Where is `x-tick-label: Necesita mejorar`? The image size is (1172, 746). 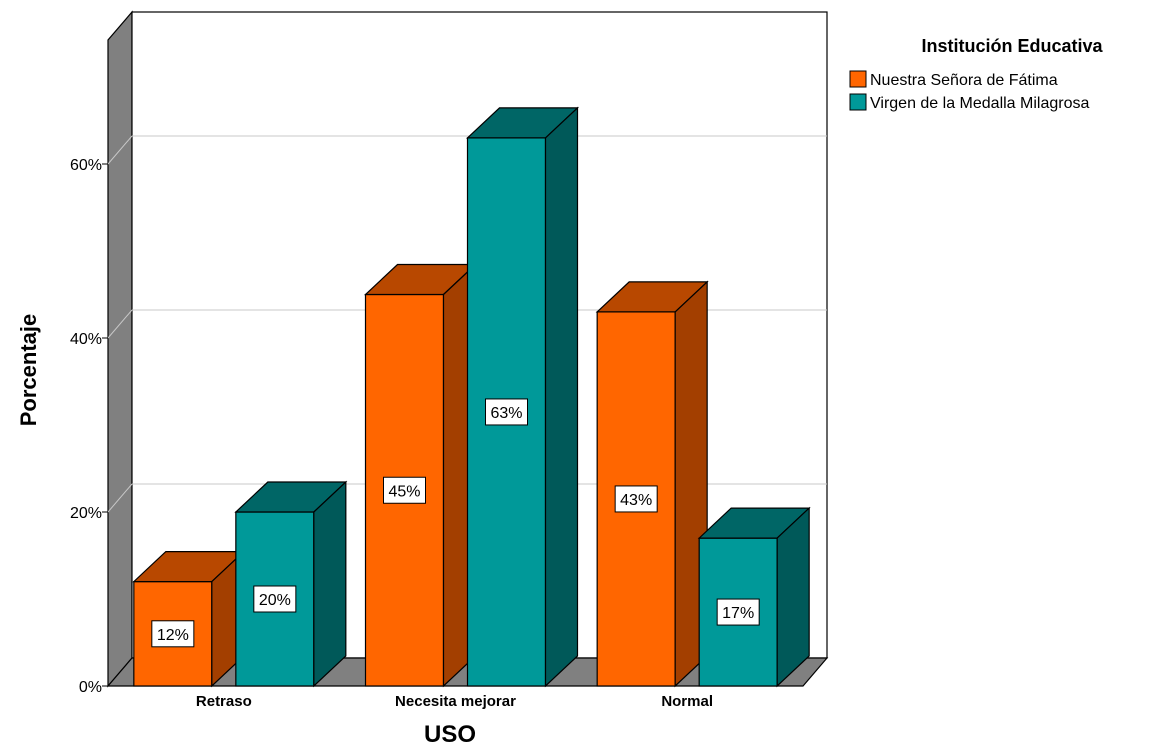 x-tick-label: Necesita mejorar is located at coordinates (455, 701).